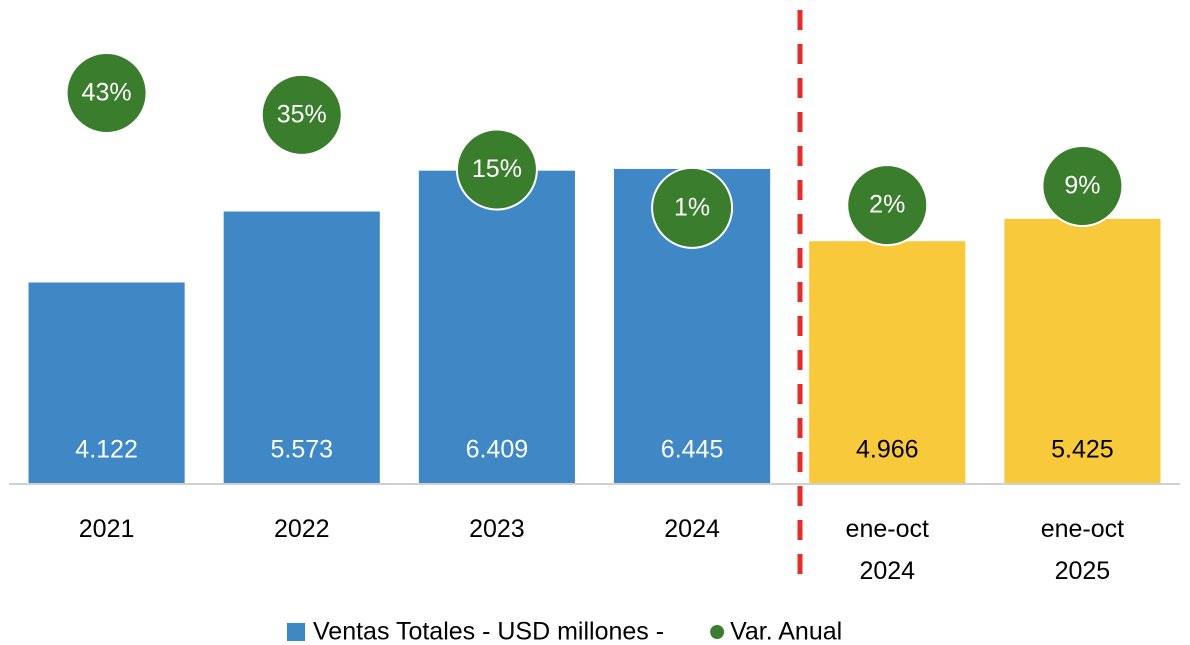 The height and width of the screenshot is (645, 1190). I want to click on legend-label: Var. Anual, so click(786, 631).